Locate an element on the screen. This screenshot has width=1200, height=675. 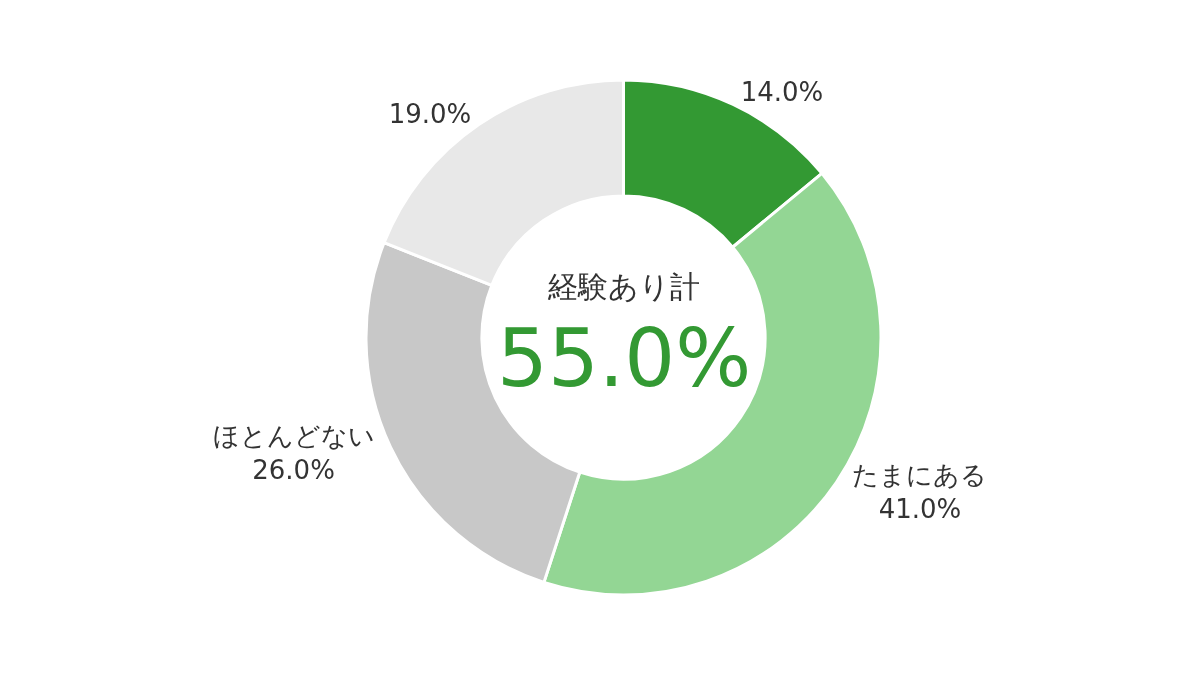
data-label: 26.0% is located at coordinates (293, 469).